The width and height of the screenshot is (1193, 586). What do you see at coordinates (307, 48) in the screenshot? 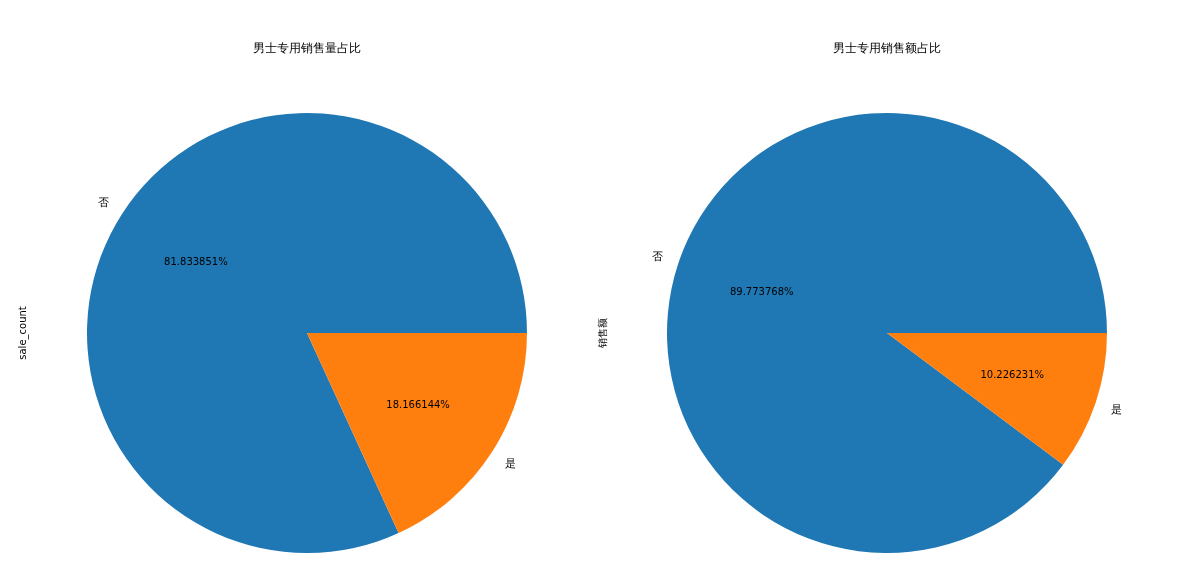
I see `chart-title: 男士专用销售量占比` at bounding box center [307, 48].